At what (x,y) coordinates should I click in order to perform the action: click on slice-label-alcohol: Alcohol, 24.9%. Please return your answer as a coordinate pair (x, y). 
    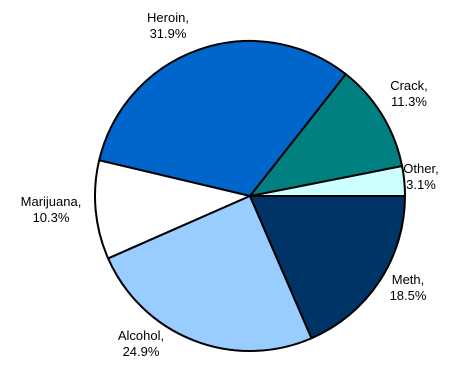
    Looking at the image, I should click on (141, 343).